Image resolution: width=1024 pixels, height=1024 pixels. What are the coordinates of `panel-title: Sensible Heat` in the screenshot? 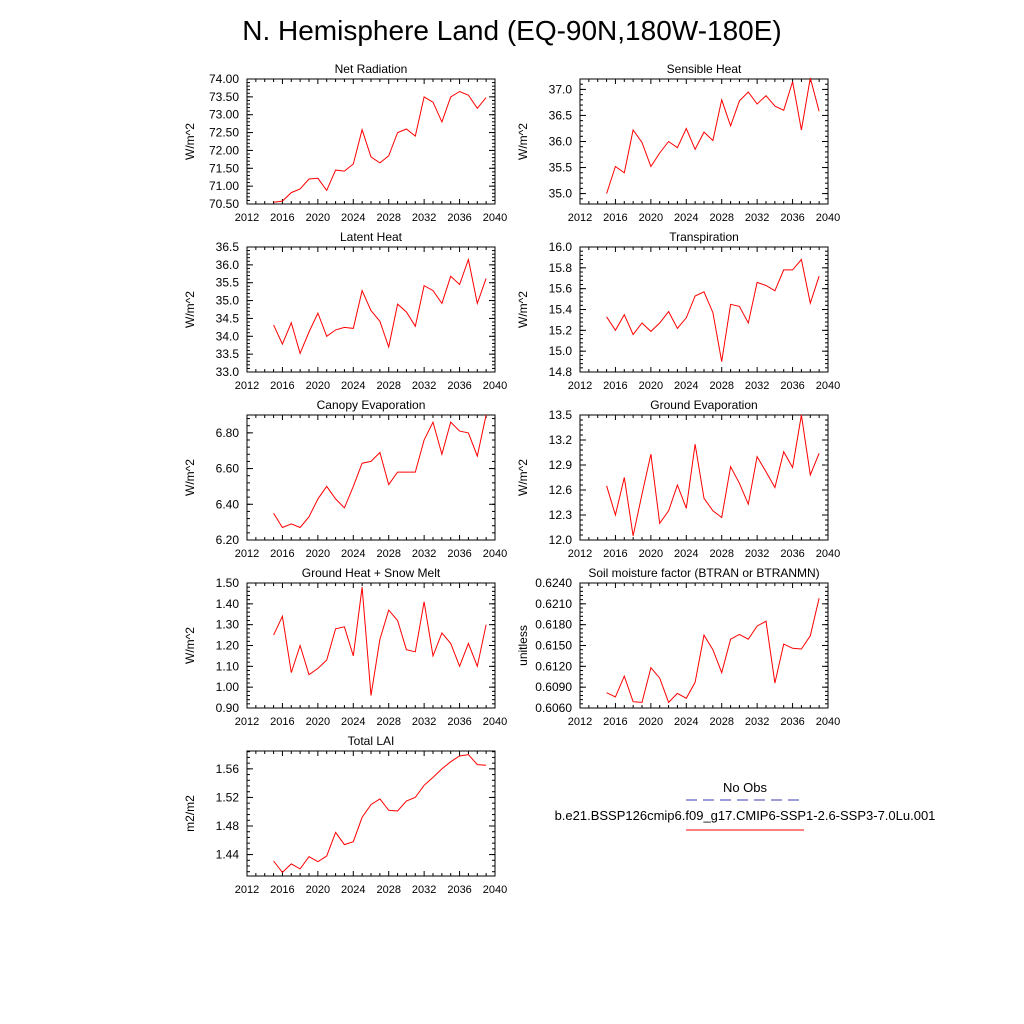 It's located at (704, 69).